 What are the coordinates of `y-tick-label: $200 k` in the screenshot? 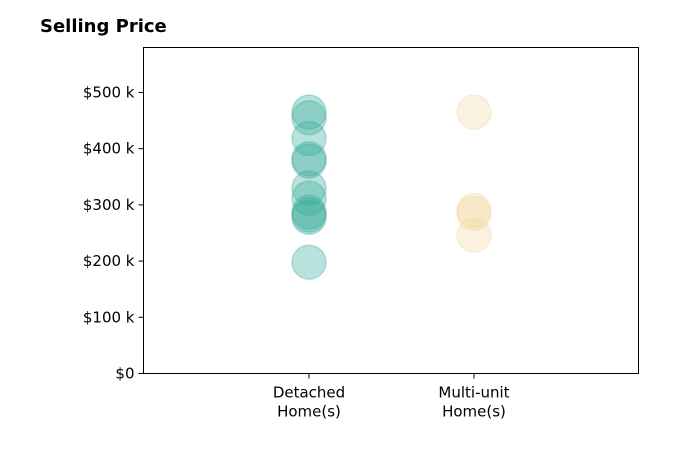 It's located at (109, 261).